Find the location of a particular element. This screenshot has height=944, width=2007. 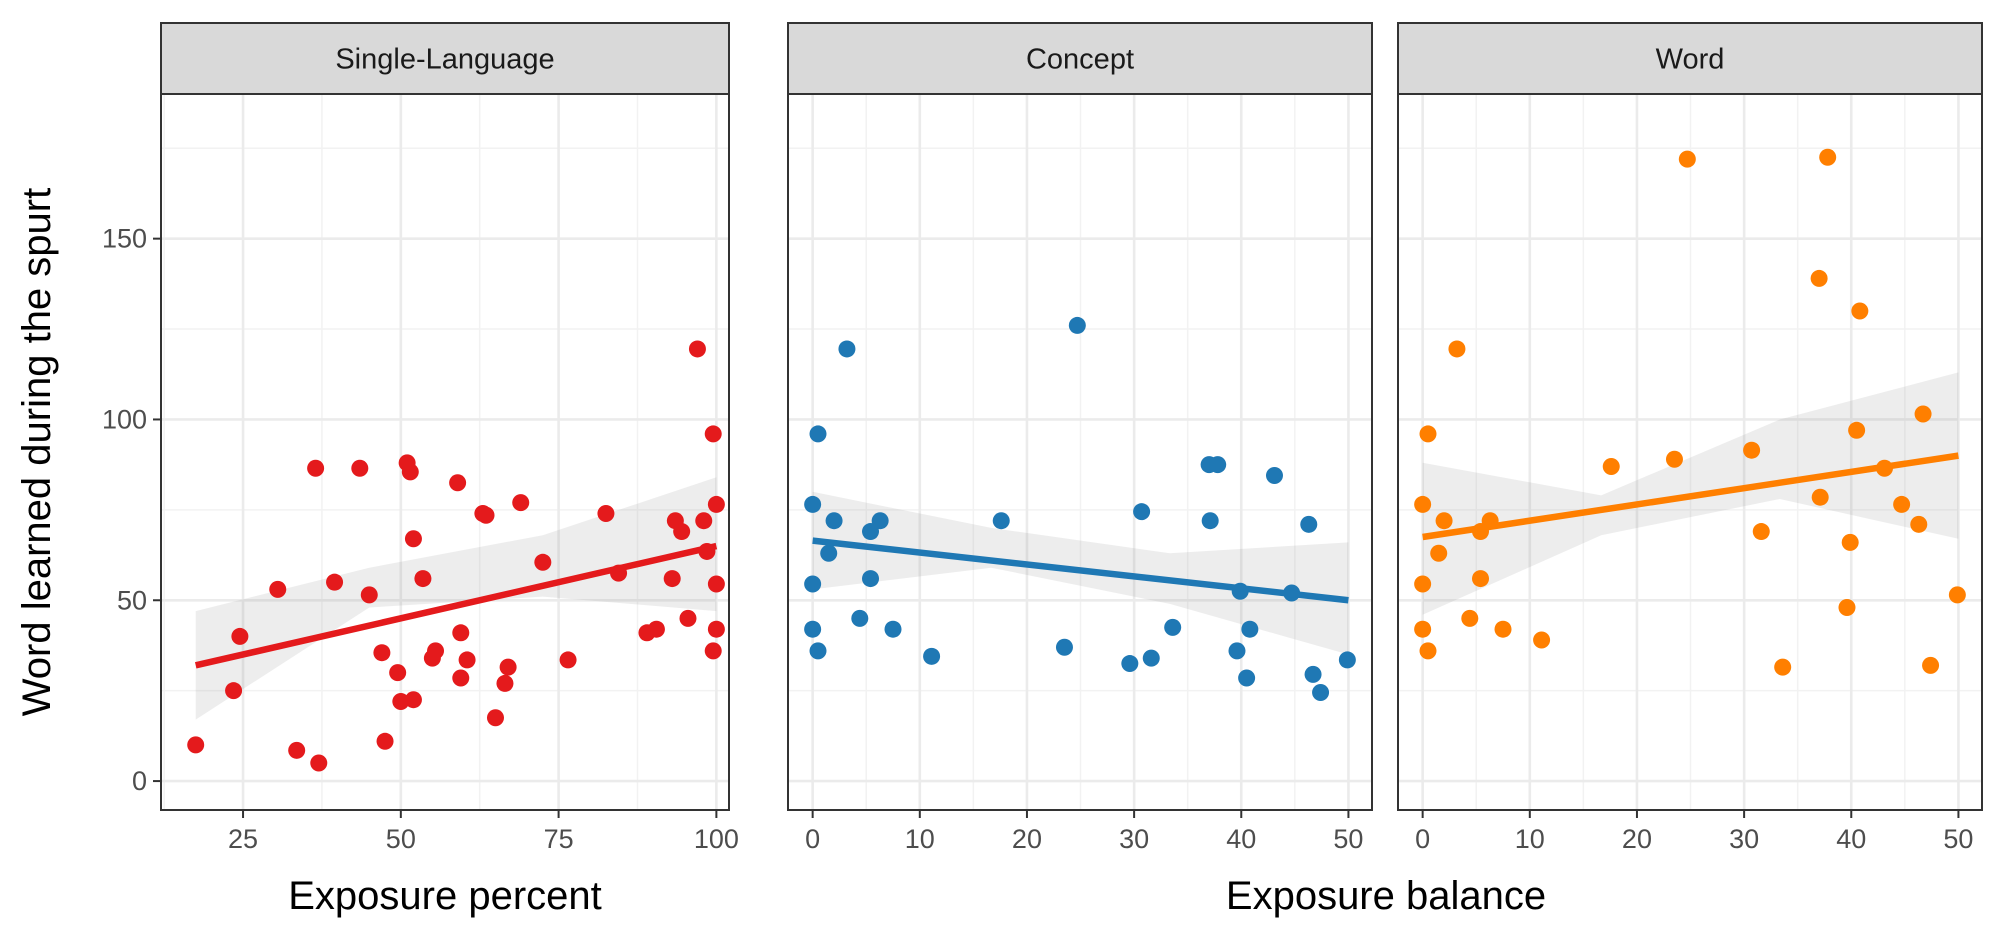

strip-label-single-language: Single-Language is located at coordinates (444, 60).